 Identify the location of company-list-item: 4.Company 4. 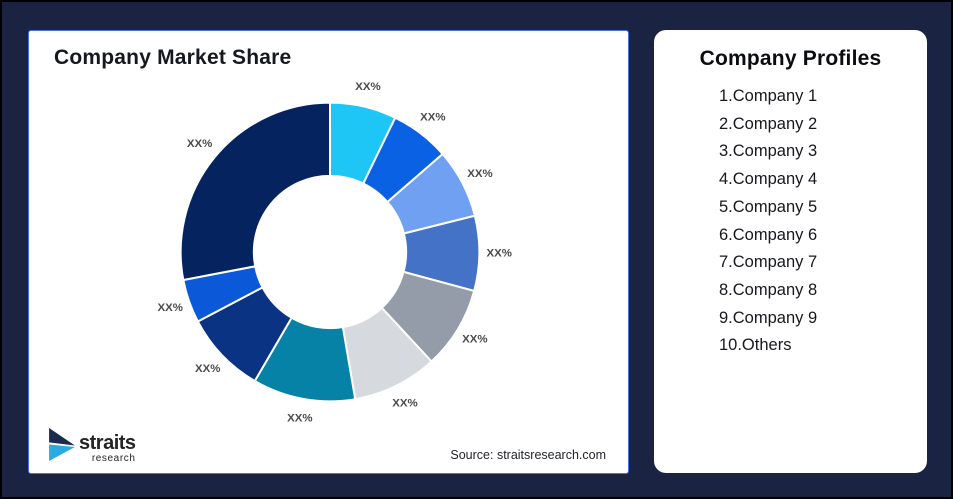
(768, 179).